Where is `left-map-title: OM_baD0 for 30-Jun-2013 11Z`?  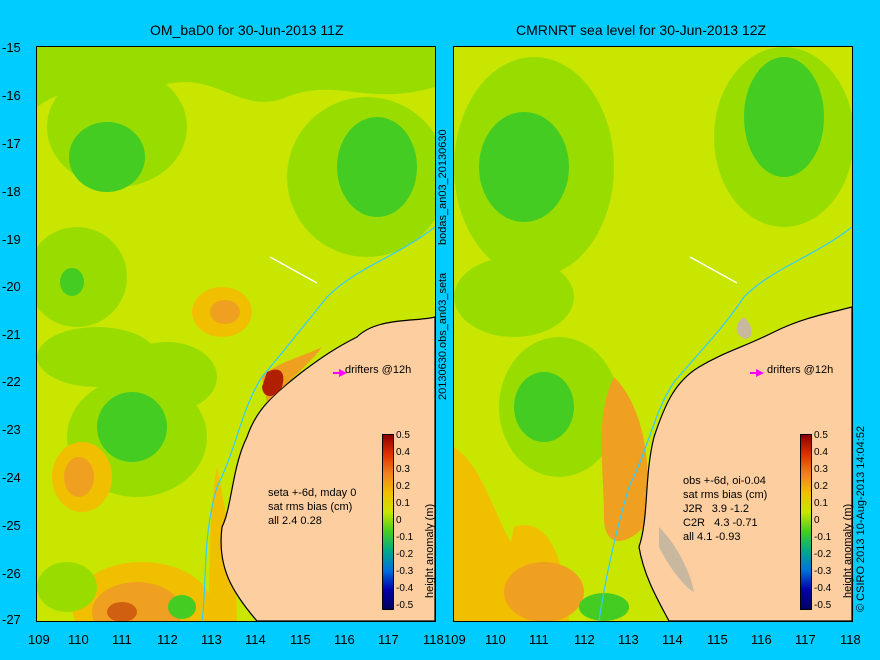
left-map-title: OM_baD0 for 30-Jun-2013 11Z is located at coordinates (247, 30).